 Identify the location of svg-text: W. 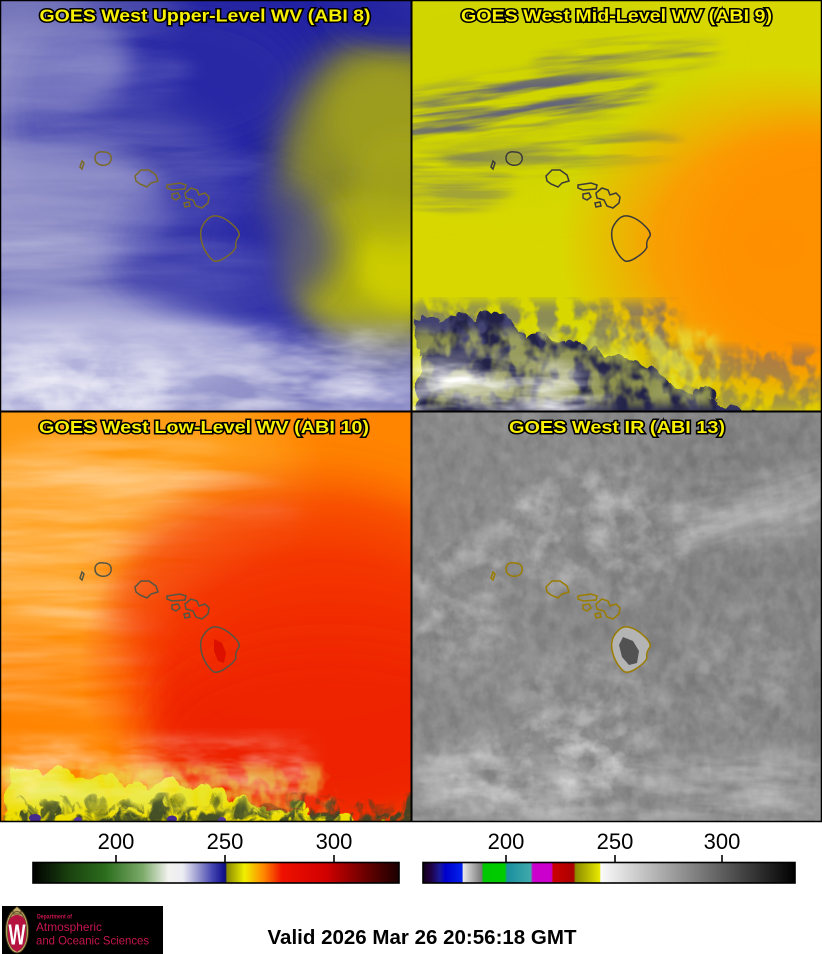
(17, 935).